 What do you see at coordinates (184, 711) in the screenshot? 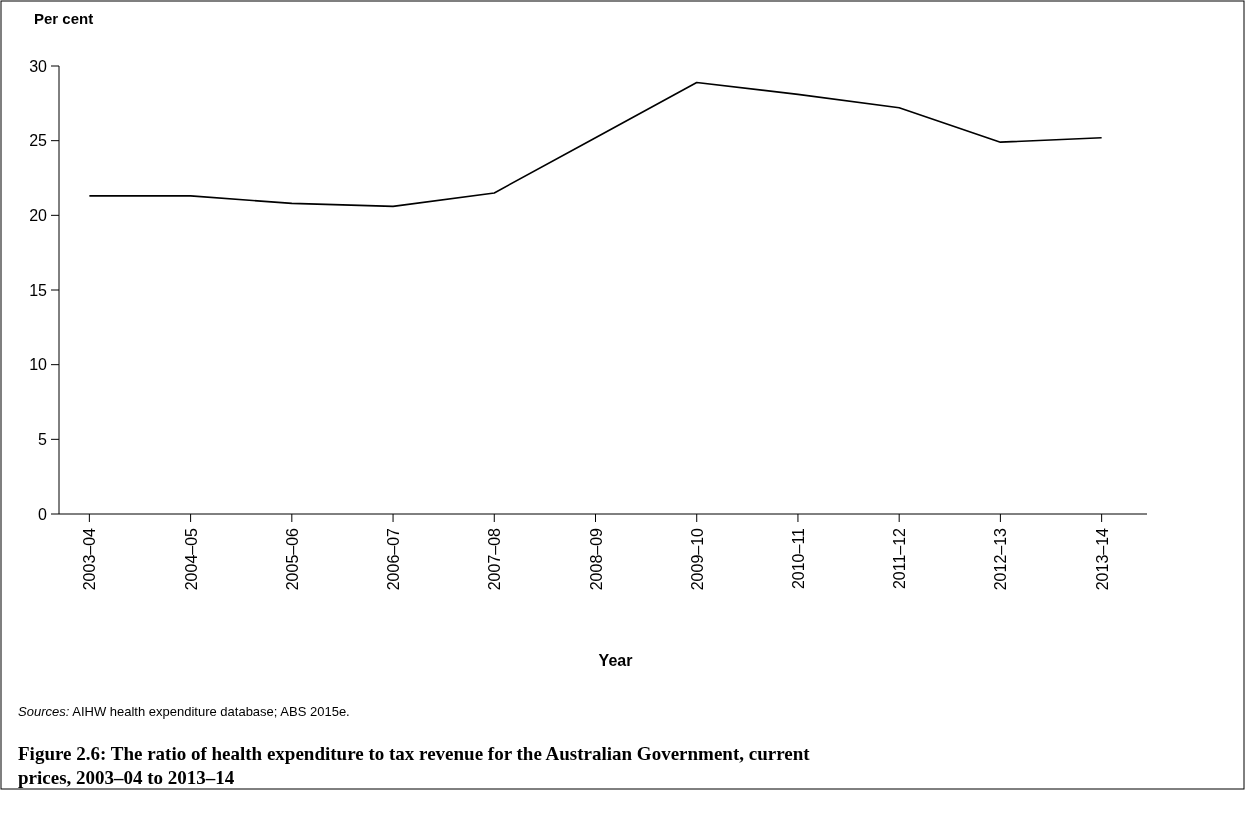
I see `source-note: Sources: AIHW health expenditure database; ABS 2015e.` at bounding box center [184, 711].